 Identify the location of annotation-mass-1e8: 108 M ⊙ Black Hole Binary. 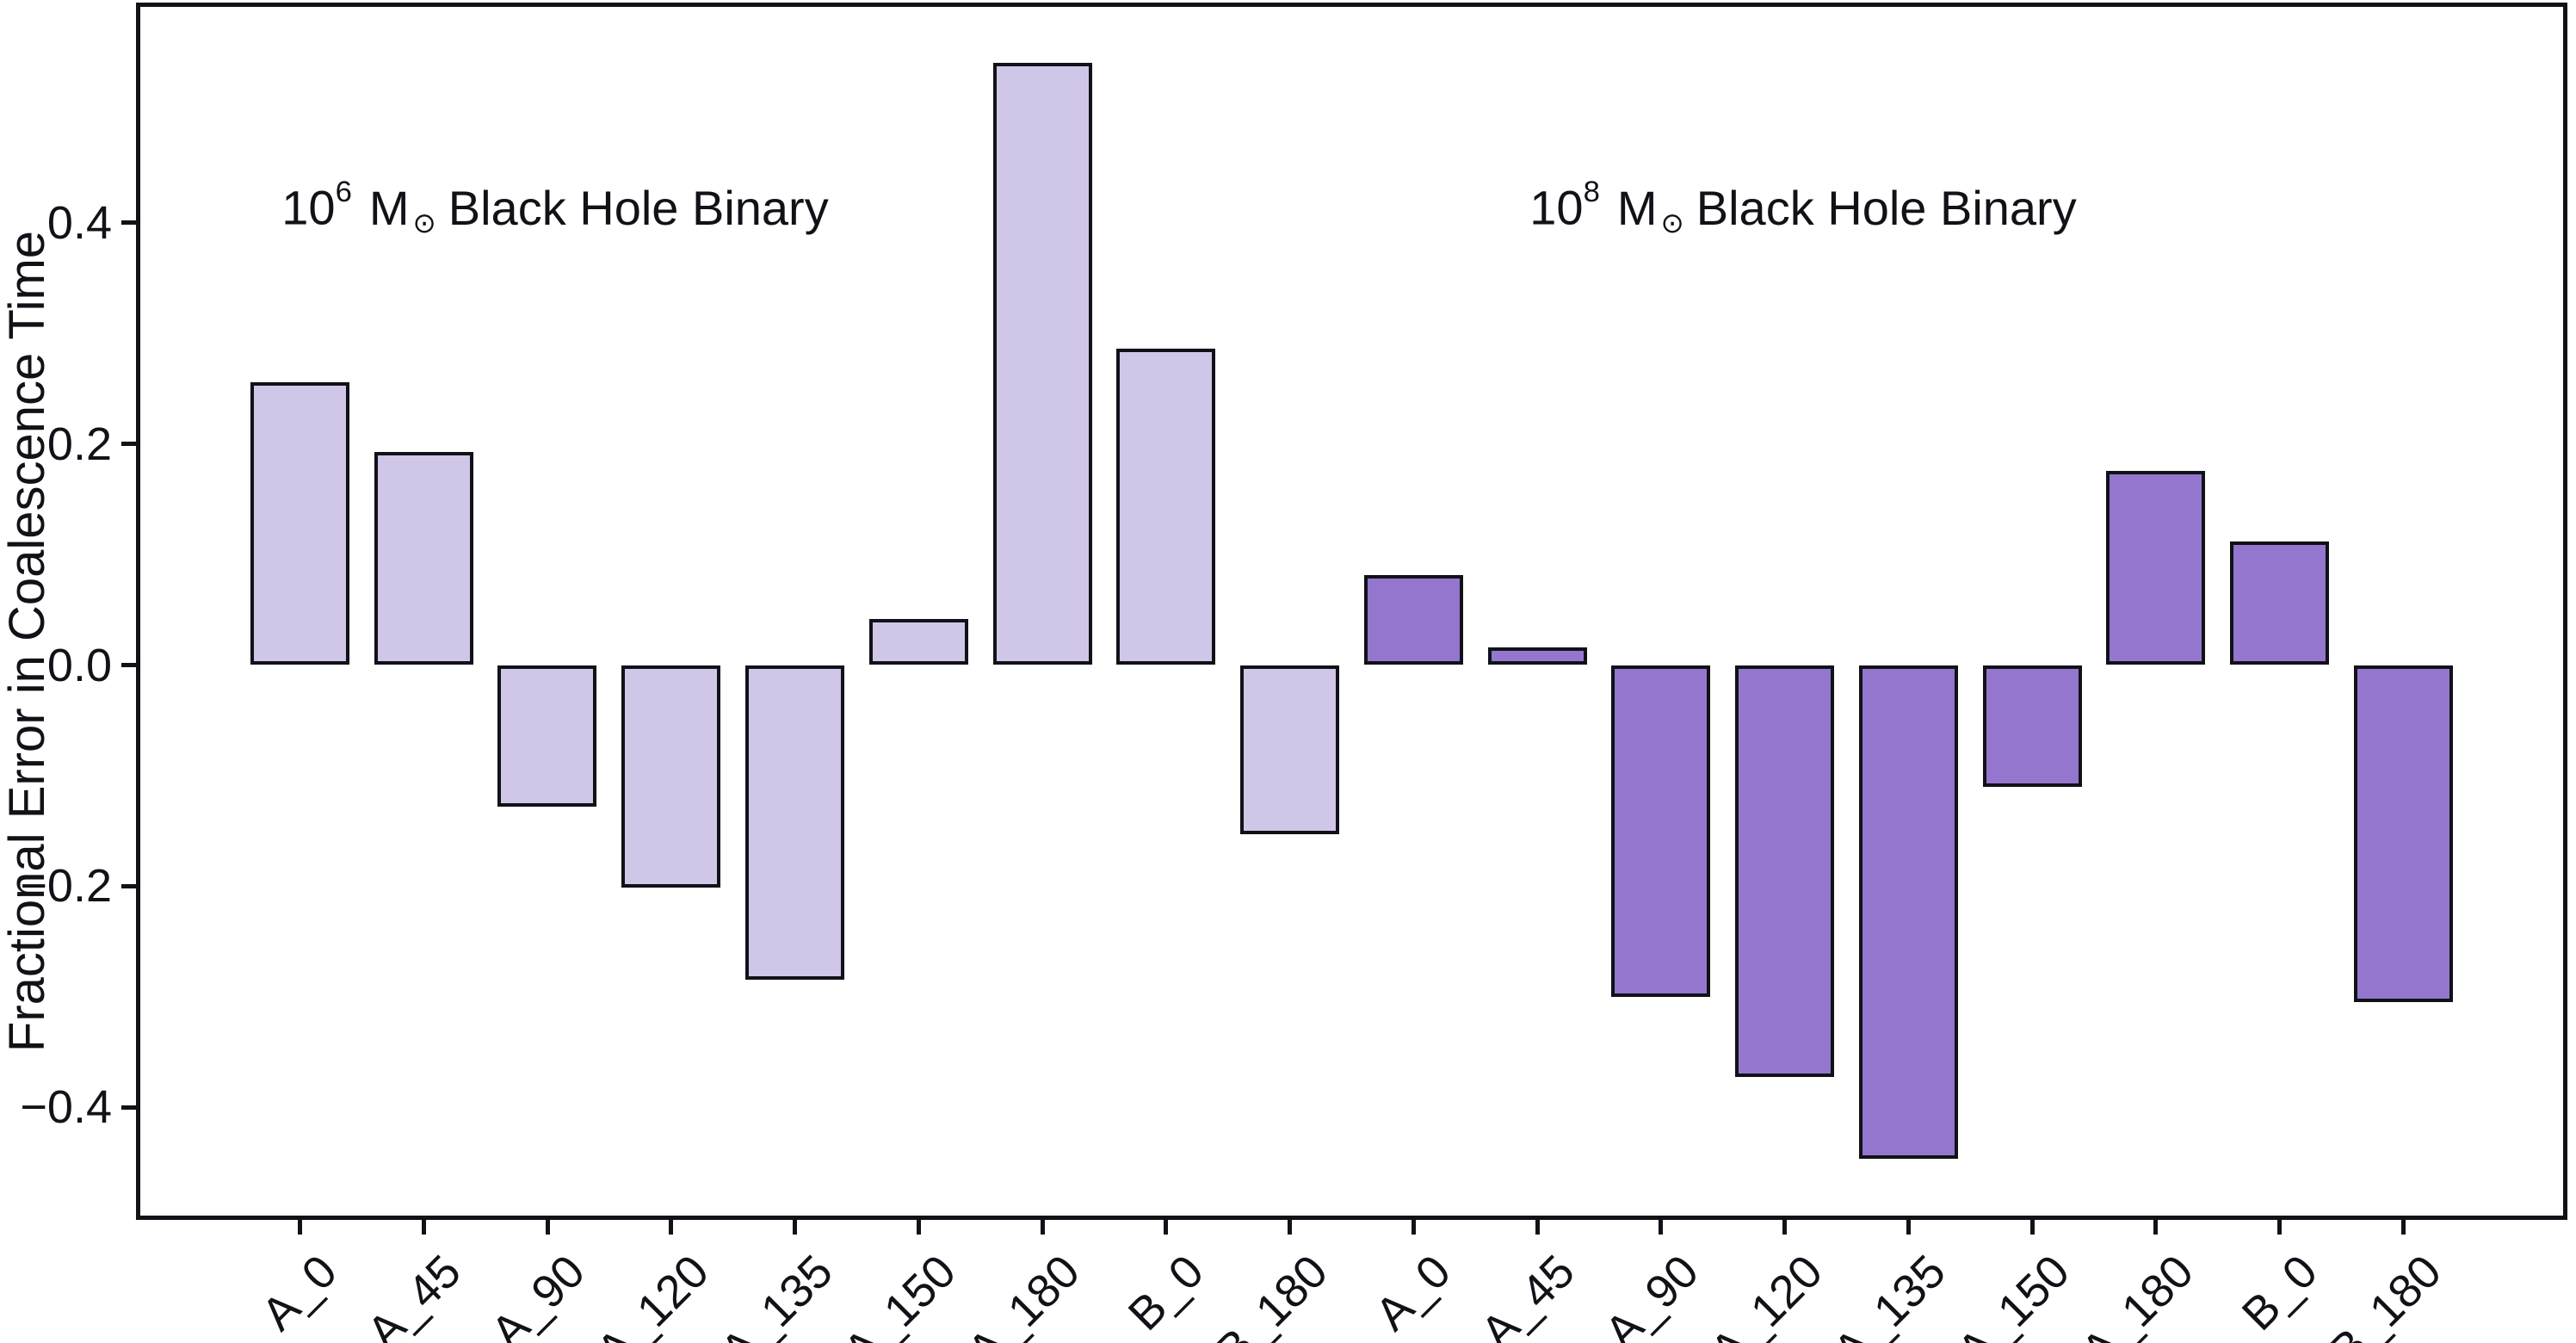
(1803, 207).